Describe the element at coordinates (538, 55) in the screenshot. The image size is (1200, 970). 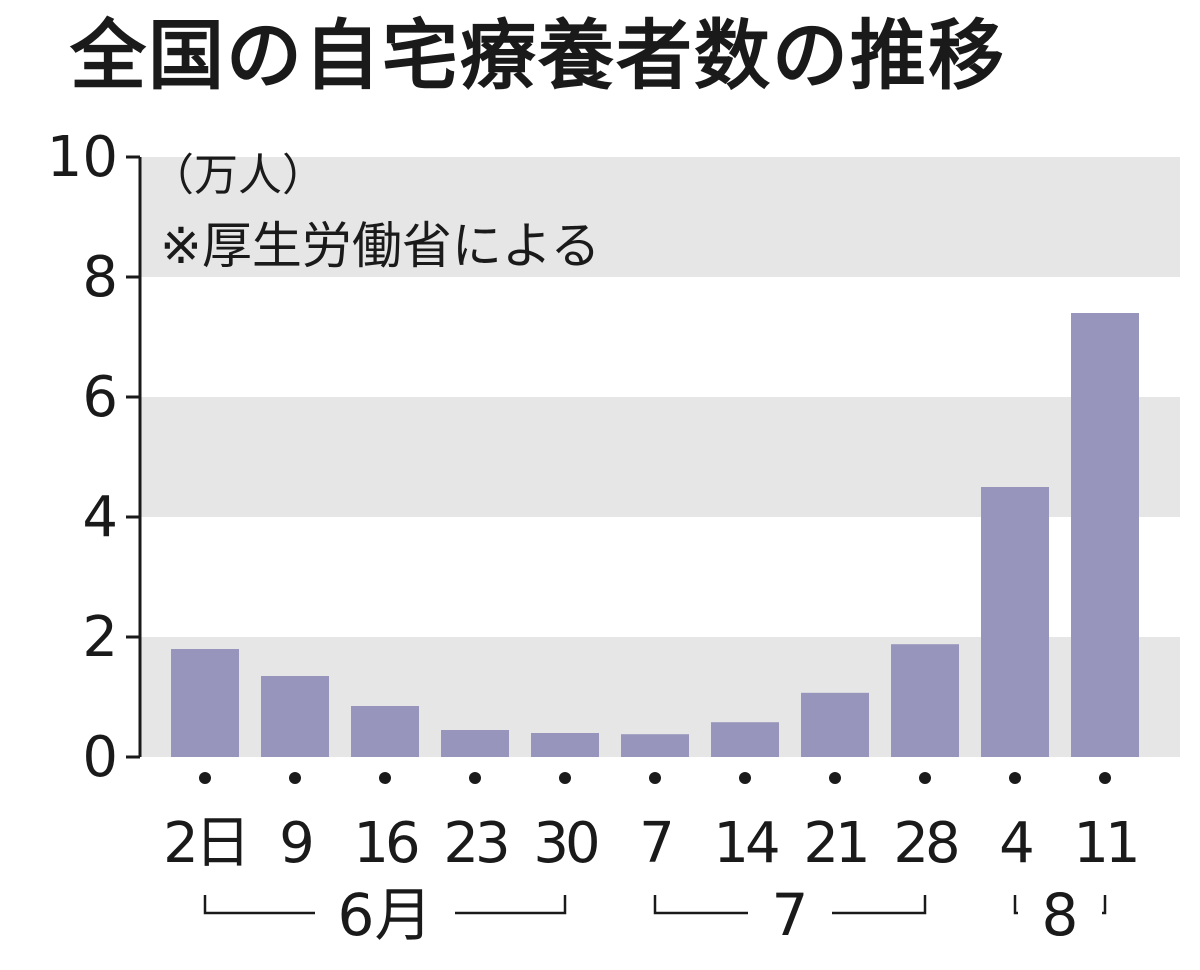
I see `chart-title: 全国の自宅療養者数の推移` at that location.